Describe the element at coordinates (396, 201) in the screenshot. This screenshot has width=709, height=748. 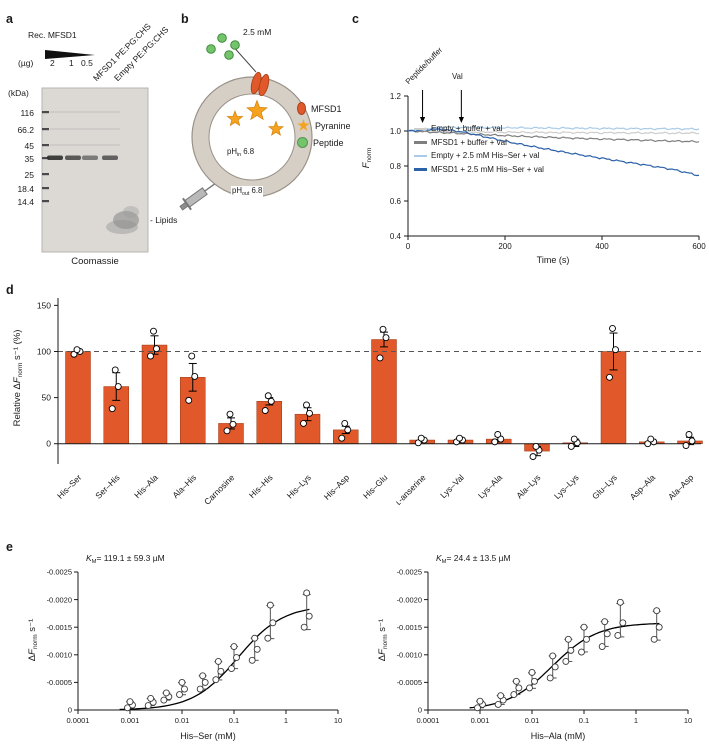
I see `tick-label: 0.6` at that location.